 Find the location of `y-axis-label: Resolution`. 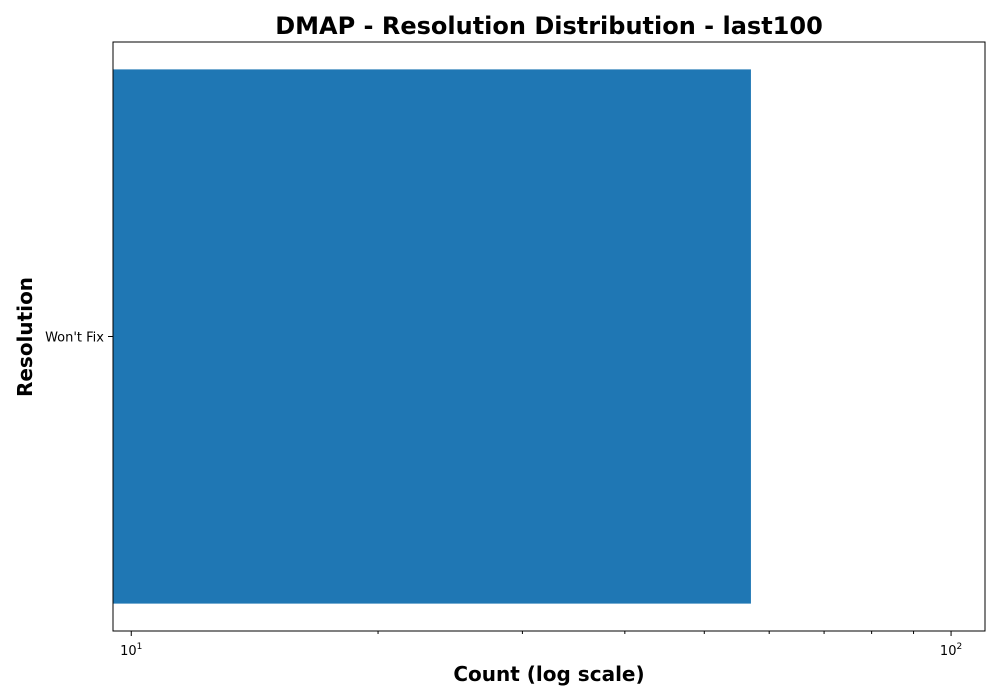

y-axis-label: Resolution is located at coordinates (25, 337).